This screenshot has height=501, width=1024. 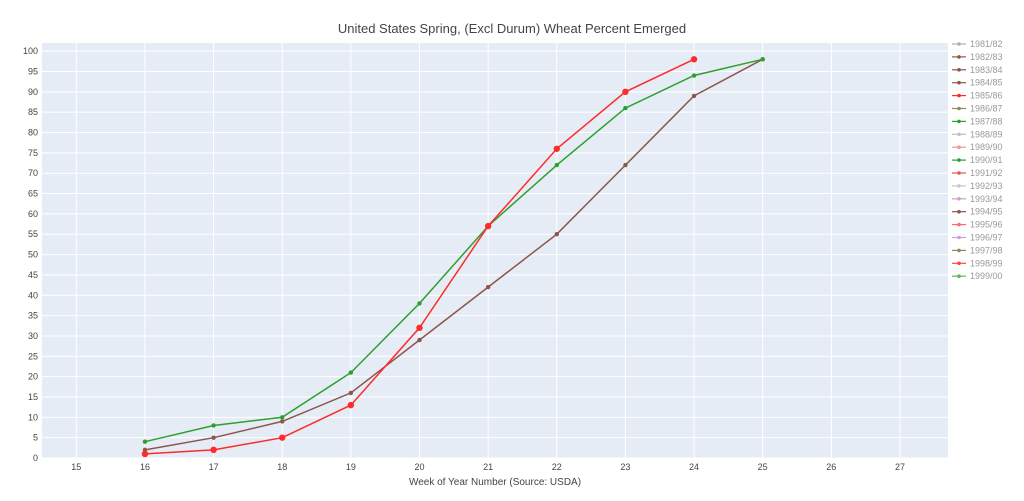 I want to click on legend-label: 1994/95, so click(x=986, y=212).